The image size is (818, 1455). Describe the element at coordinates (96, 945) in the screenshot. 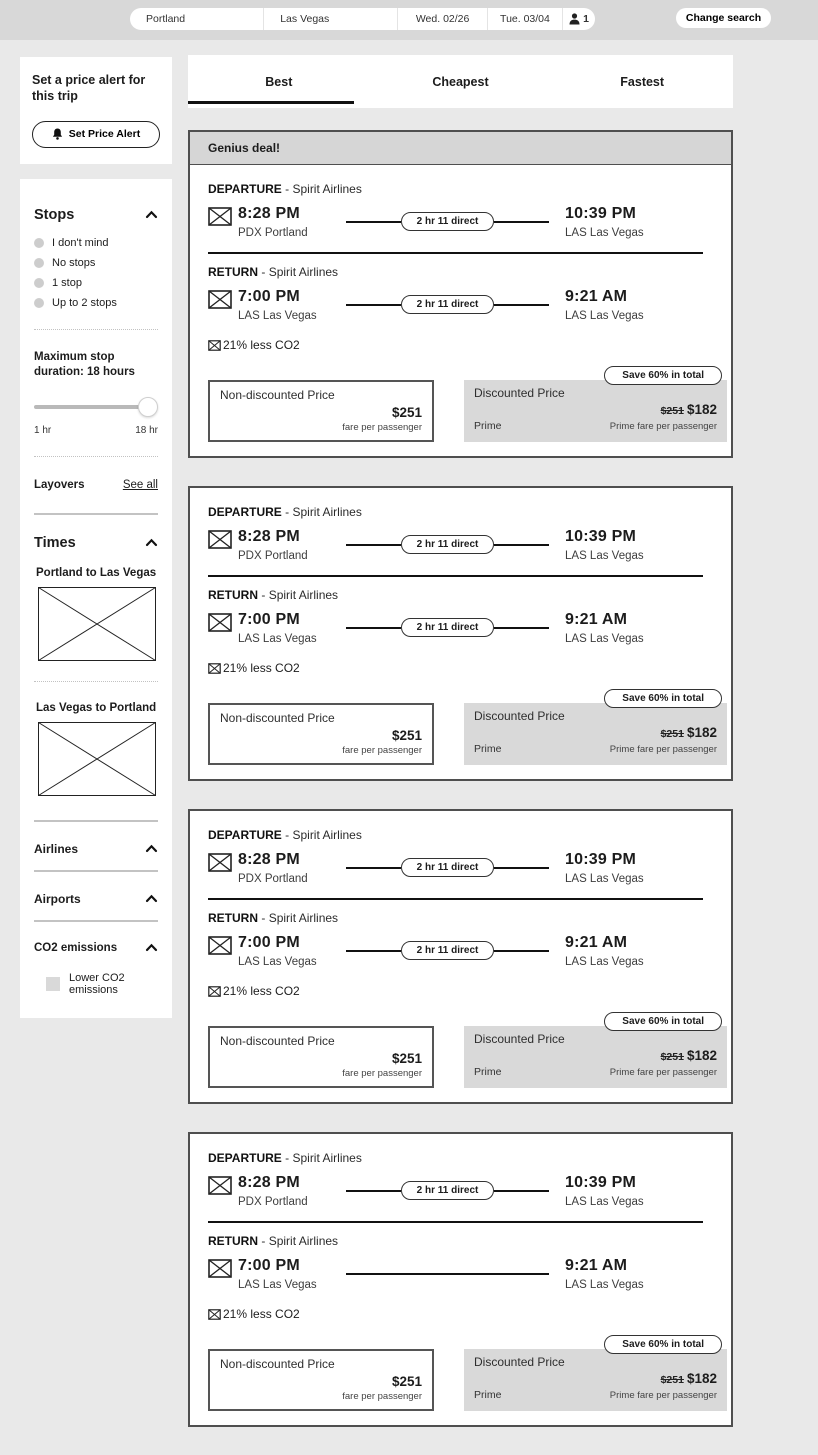

I see `co2-section-header: CO2 emissions` at that location.